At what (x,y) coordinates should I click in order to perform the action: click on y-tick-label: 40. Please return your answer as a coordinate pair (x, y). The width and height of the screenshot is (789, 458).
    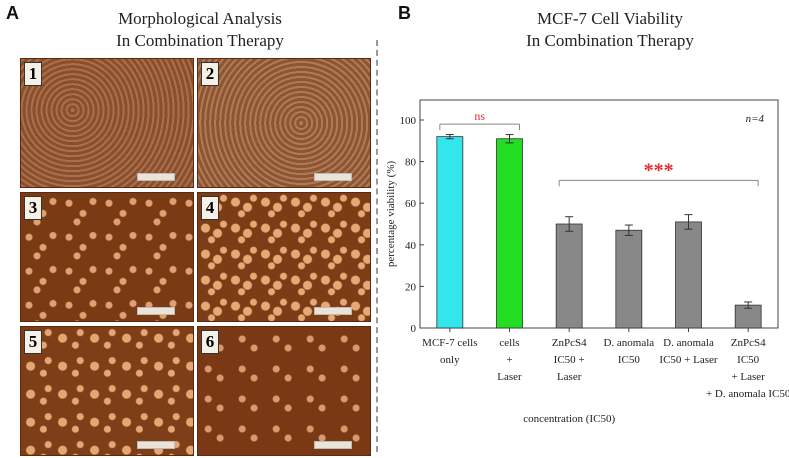
    Looking at the image, I should click on (411, 246).